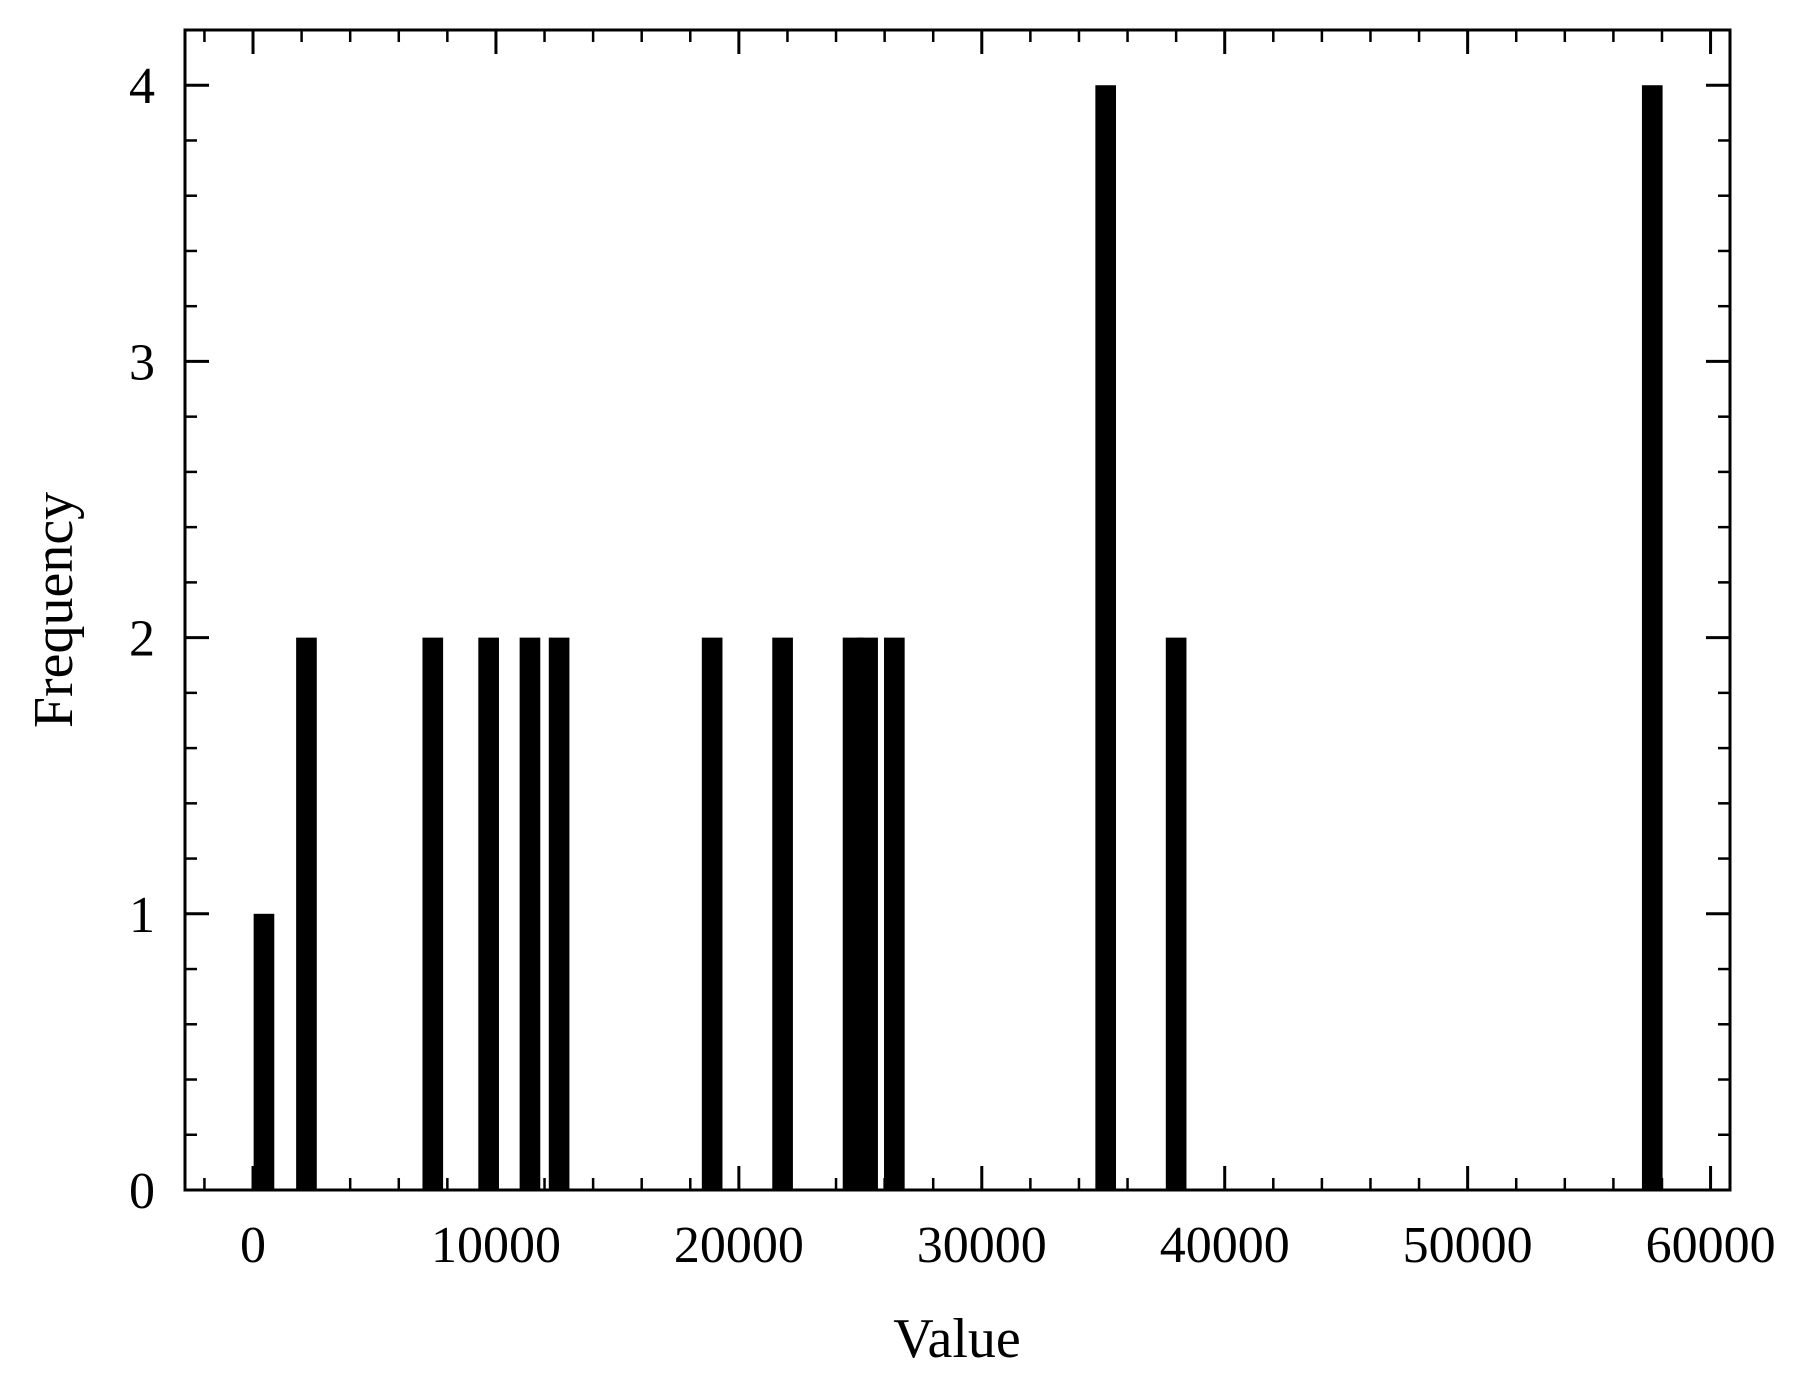  What do you see at coordinates (1711, 1245) in the screenshot?
I see `x-tick-label-6: 60000` at bounding box center [1711, 1245].